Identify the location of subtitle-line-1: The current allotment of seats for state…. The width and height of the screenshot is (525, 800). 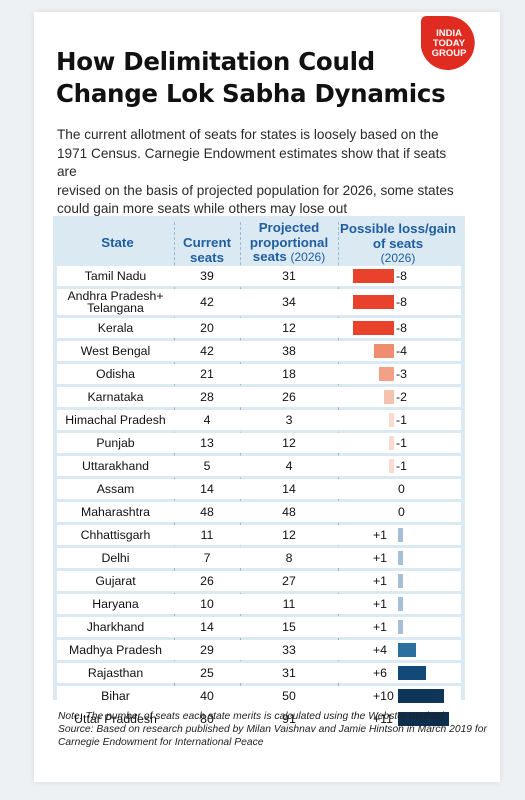
(248, 134).